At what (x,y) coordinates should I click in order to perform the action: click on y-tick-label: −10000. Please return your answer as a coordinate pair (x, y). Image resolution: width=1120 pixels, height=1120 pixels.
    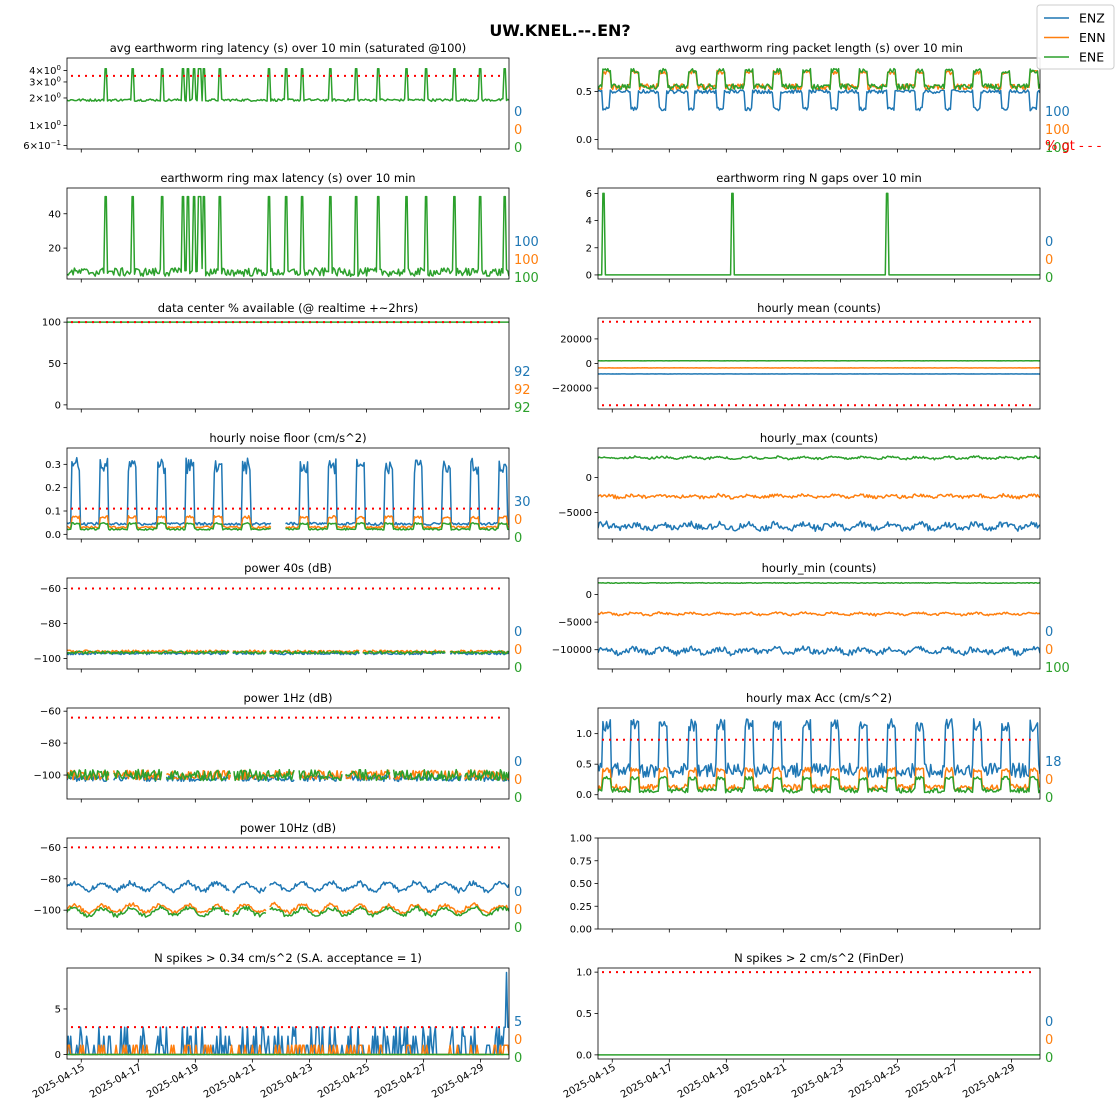
    Looking at the image, I should click on (572, 650).